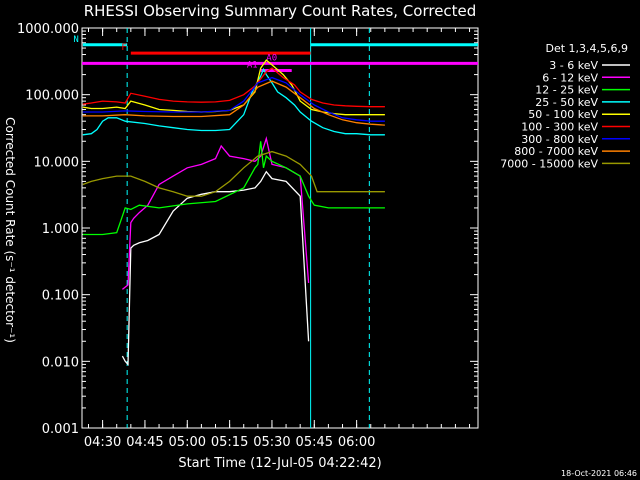 This screenshot has width=640, height=480. What do you see at coordinates (252, 66) in the screenshot?
I see `state-bar-label: A1` at bounding box center [252, 66].